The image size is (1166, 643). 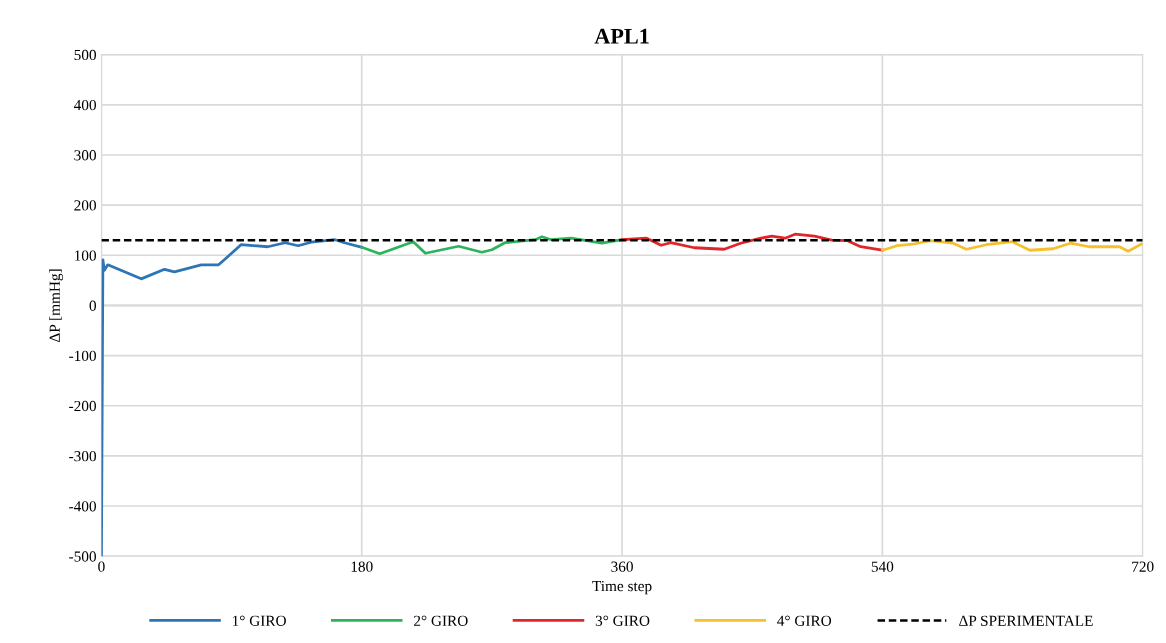 What do you see at coordinates (85, 55) in the screenshot?
I see `y-tick-label: 500` at bounding box center [85, 55].